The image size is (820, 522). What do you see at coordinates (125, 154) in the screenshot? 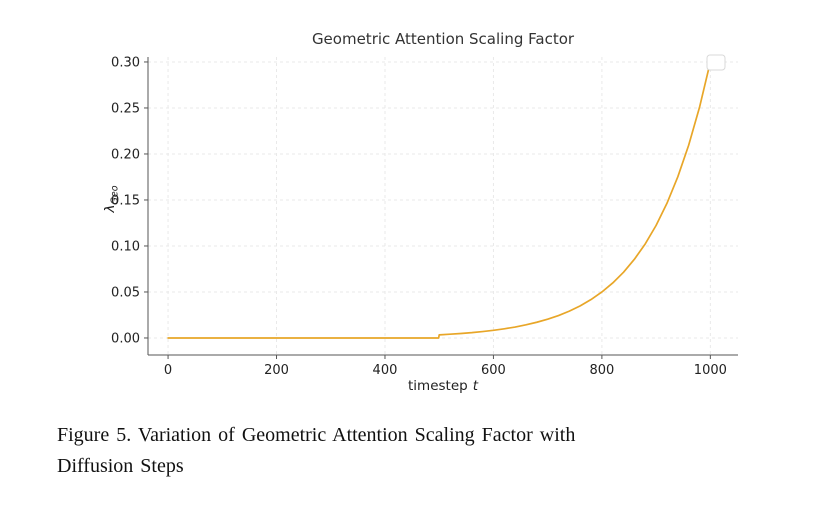
I see `svg-text: 0.20` at bounding box center [125, 154].